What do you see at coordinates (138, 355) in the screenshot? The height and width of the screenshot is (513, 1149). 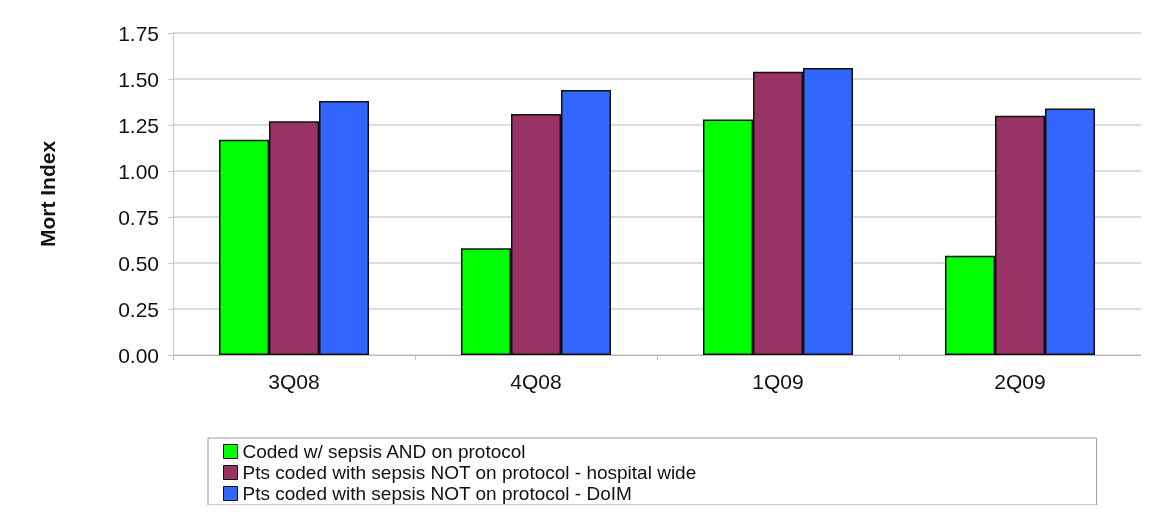 I see `y-tick-label: 0.00` at bounding box center [138, 355].